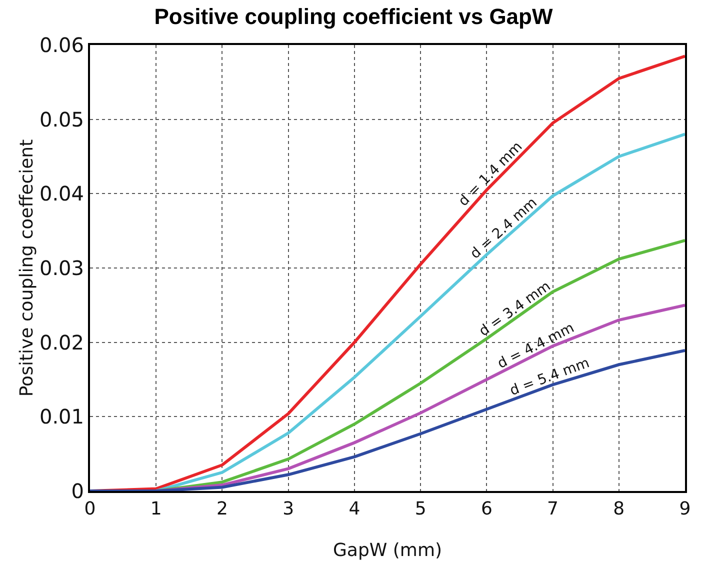 This screenshot has width=707, height=566. What do you see at coordinates (61, 45) in the screenshot?
I see `y-tick-label: 0.06` at bounding box center [61, 45].